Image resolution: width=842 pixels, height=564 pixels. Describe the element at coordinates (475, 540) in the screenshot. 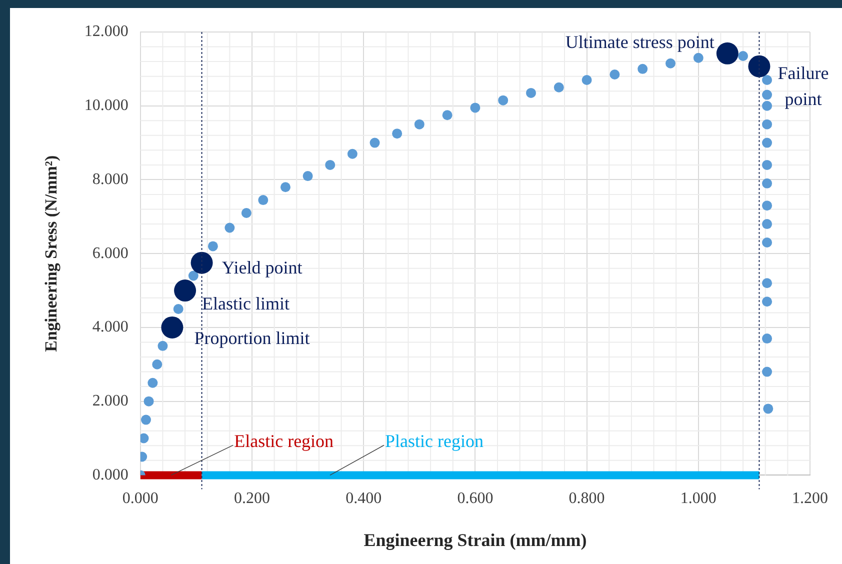

I see `x-axis-title: Engineerng Strain (mm/mm)` at that location.